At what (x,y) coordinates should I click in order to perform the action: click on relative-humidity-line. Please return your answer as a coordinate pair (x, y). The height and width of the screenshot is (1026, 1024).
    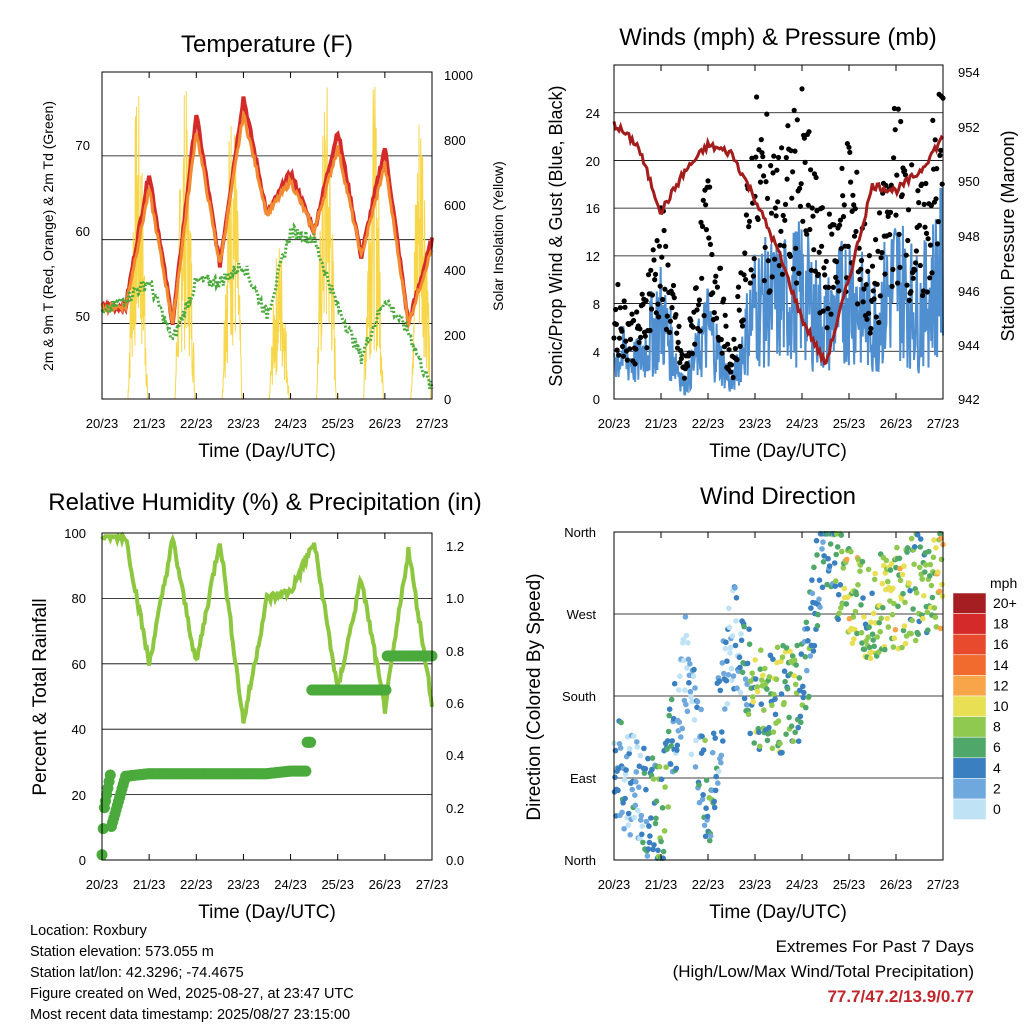
    Looking at the image, I should click on (267, 627).